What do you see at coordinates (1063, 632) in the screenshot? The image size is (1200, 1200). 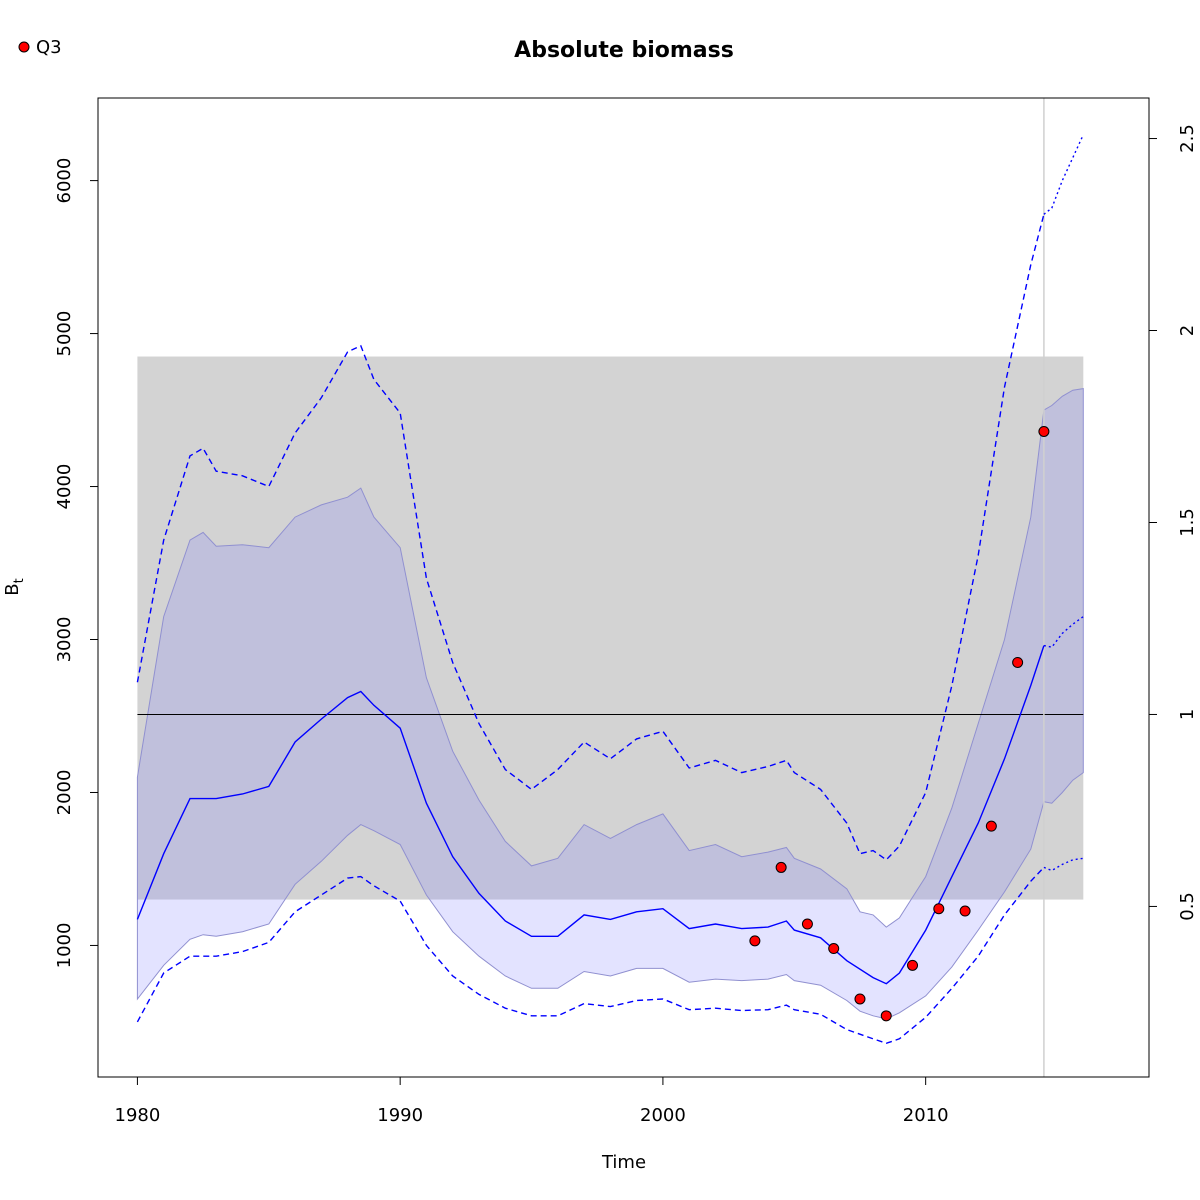 I see `series-line-b-pred` at bounding box center [1063, 632].